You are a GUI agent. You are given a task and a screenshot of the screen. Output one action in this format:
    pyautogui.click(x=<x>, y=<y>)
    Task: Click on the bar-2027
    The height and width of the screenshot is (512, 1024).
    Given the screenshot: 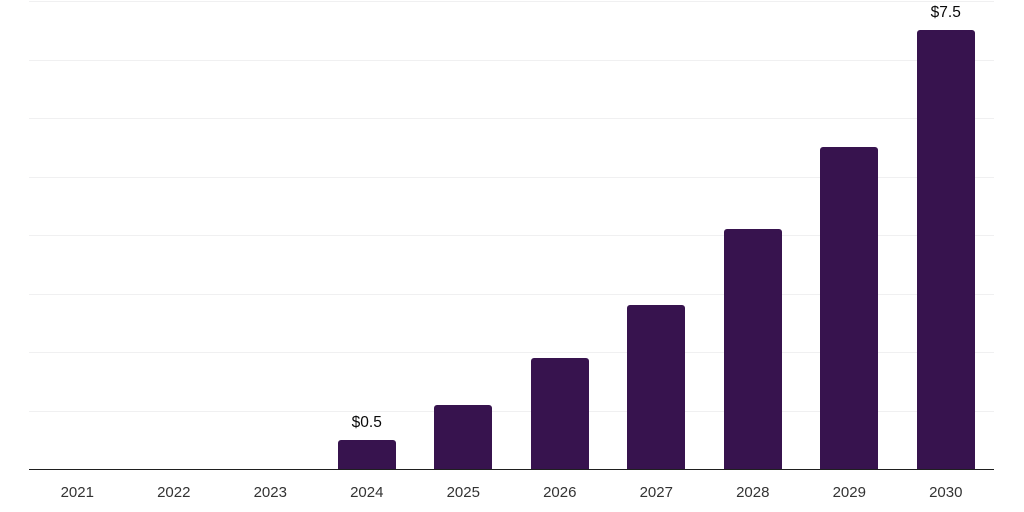 What is the action you would take?
    pyautogui.click(x=656, y=387)
    